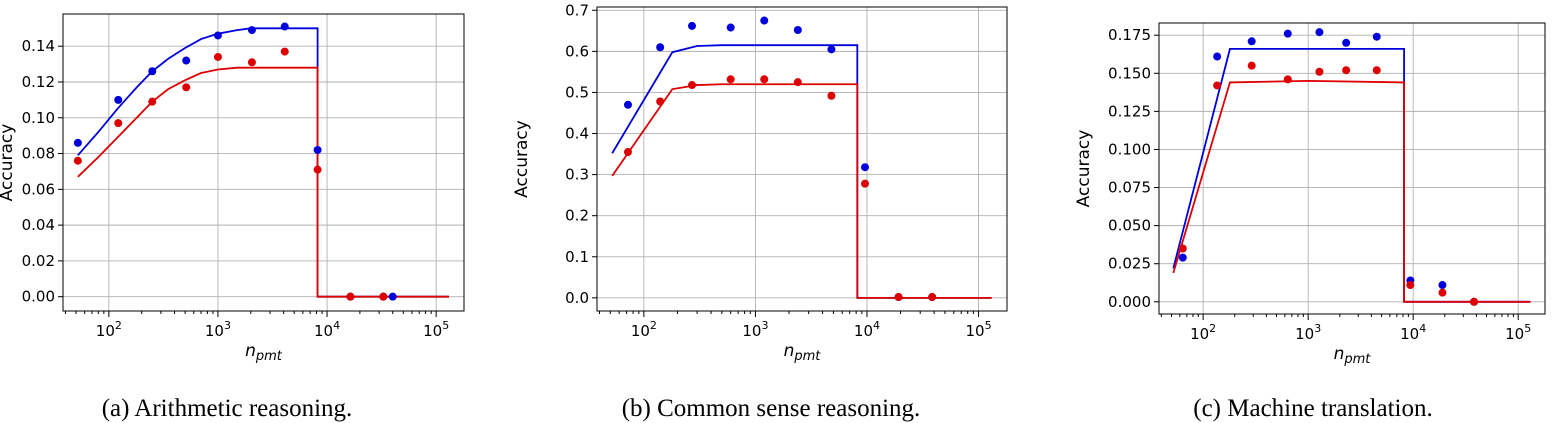 The width and height of the screenshot is (1555, 423). What do you see at coordinates (577, 92) in the screenshot?
I see `y-tick-label: 0.5` at bounding box center [577, 92].